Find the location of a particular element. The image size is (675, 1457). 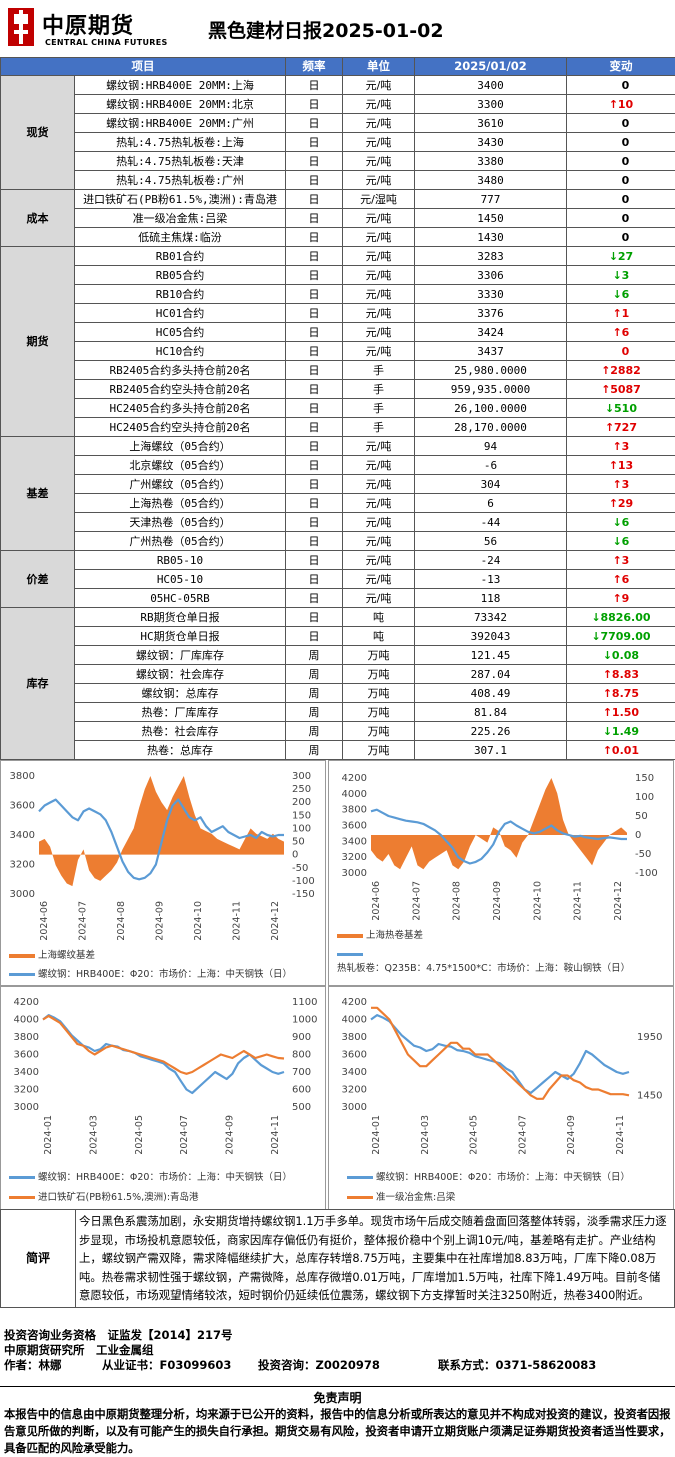

table-row: RB2405合约多头持仓前20名日手 25,980.0000 ↑2882 is located at coordinates (338, 370).